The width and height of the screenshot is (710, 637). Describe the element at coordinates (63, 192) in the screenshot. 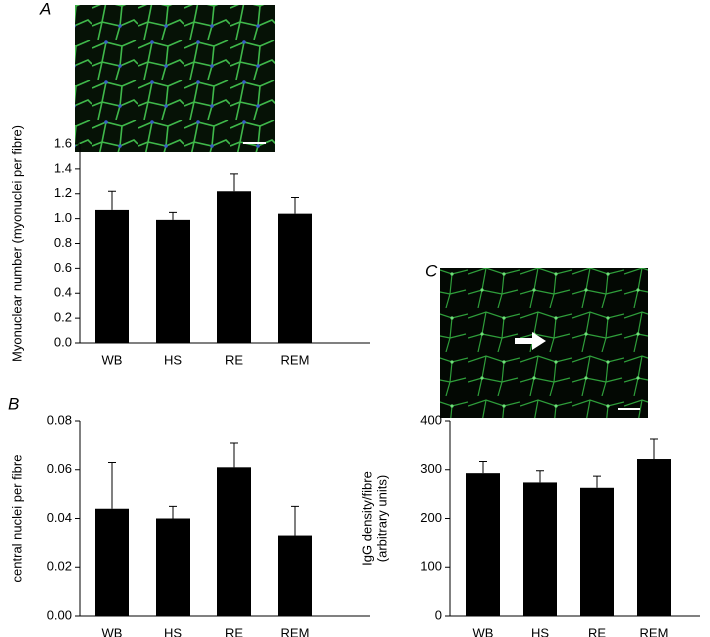

I see `y-tick-label: 1.2` at that location.